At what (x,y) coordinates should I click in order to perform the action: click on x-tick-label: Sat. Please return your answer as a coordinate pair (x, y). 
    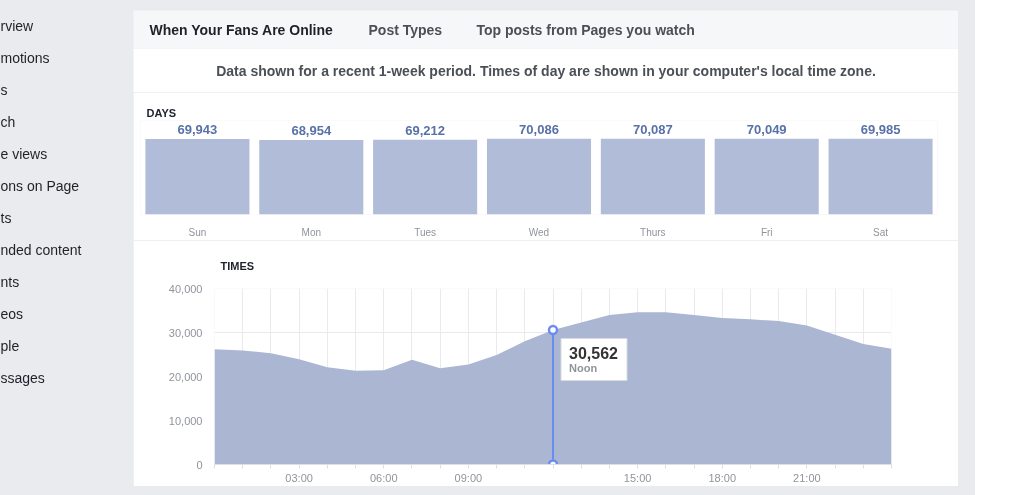
    Looking at the image, I should click on (881, 232).